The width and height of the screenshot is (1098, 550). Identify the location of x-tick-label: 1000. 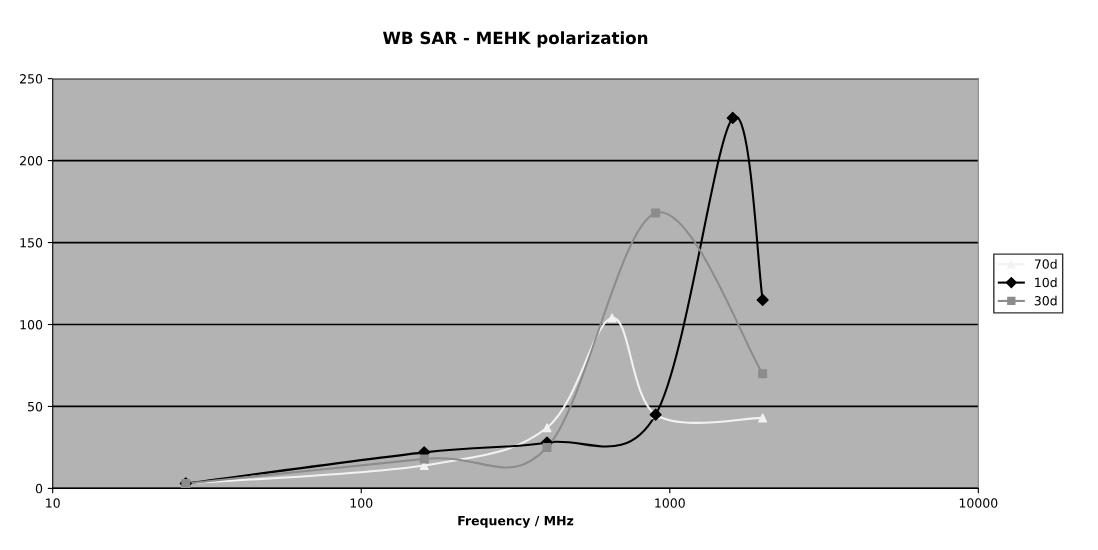
(670, 503).